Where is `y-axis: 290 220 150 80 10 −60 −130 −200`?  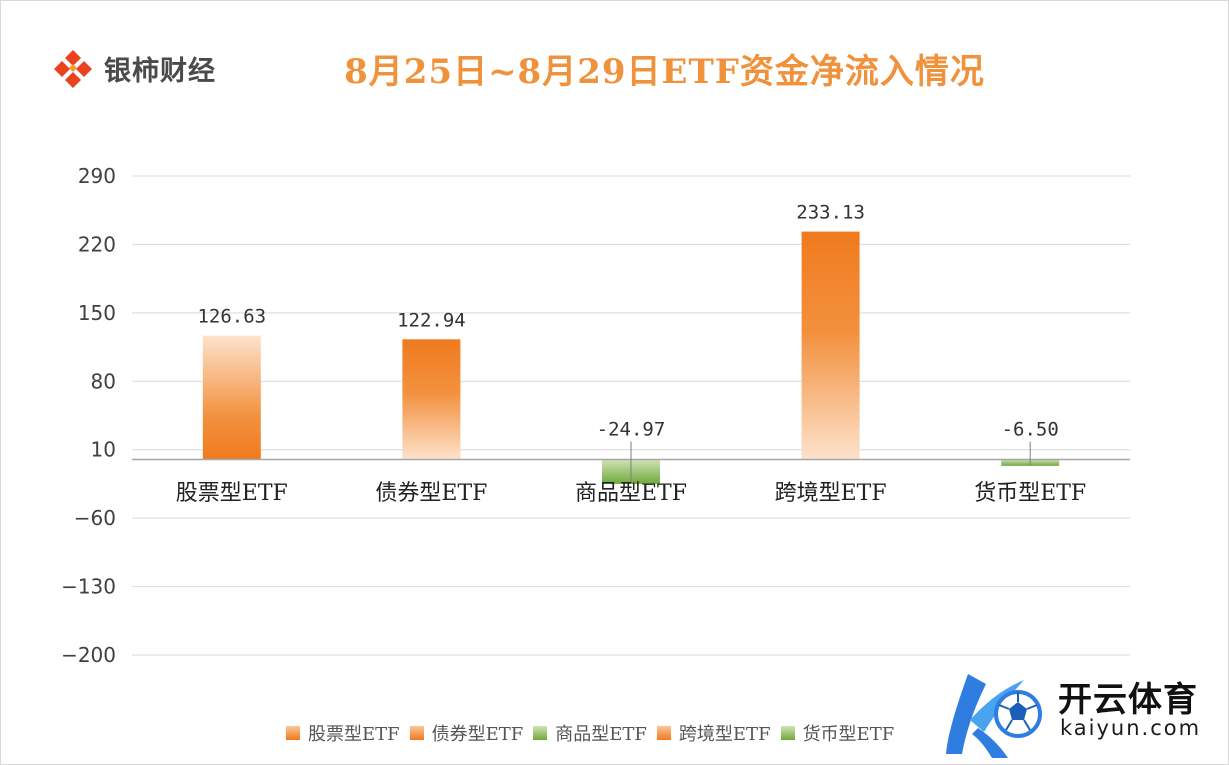
y-axis: 290 220 150 80 10 −60 −130 −200 is located at coordinates (88, 415).